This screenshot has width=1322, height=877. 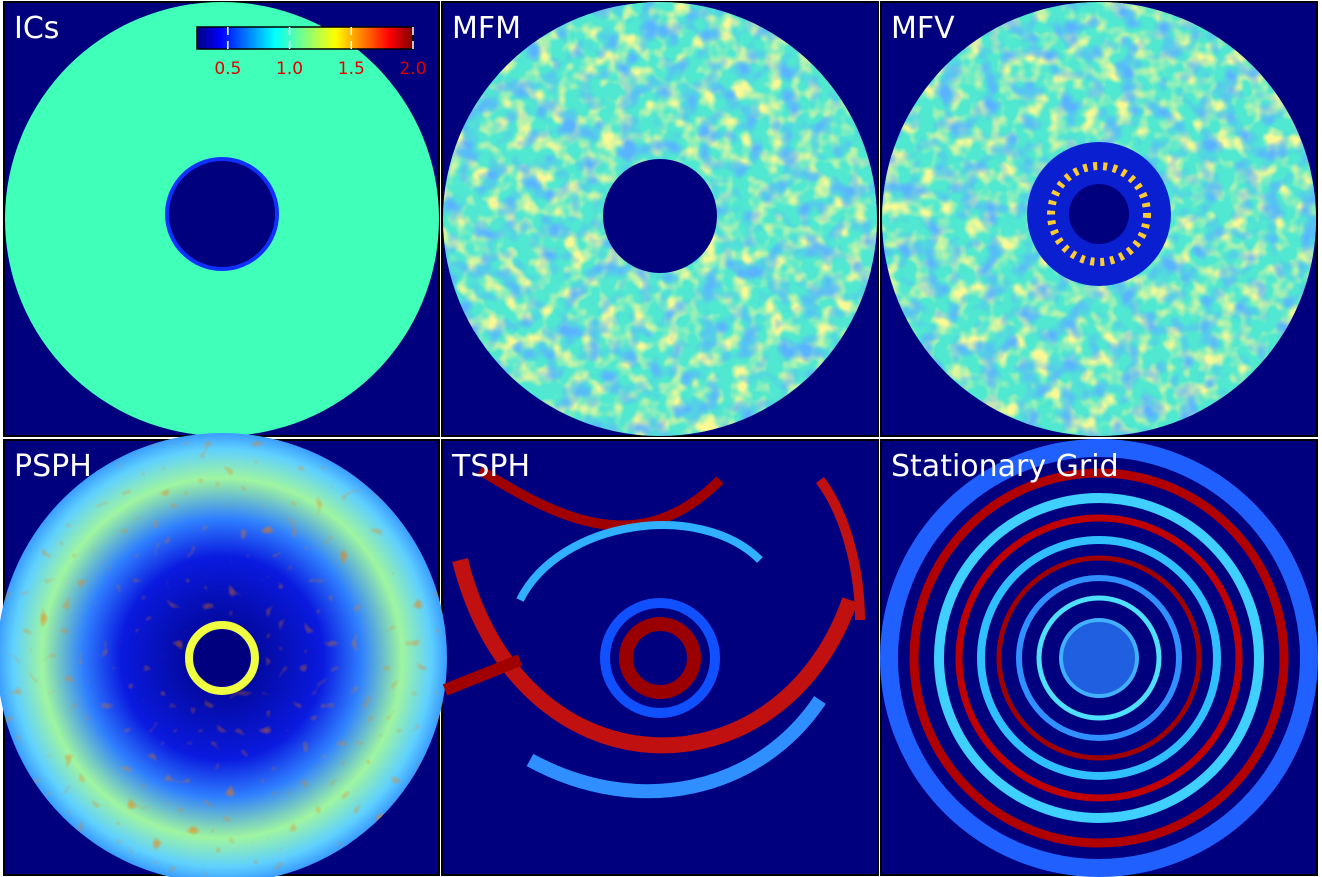 What do you see at coordinates (227, 69) in the screenshot?
I see `colorbar-tick-label: 0.5` at bounding box center [227, 69].